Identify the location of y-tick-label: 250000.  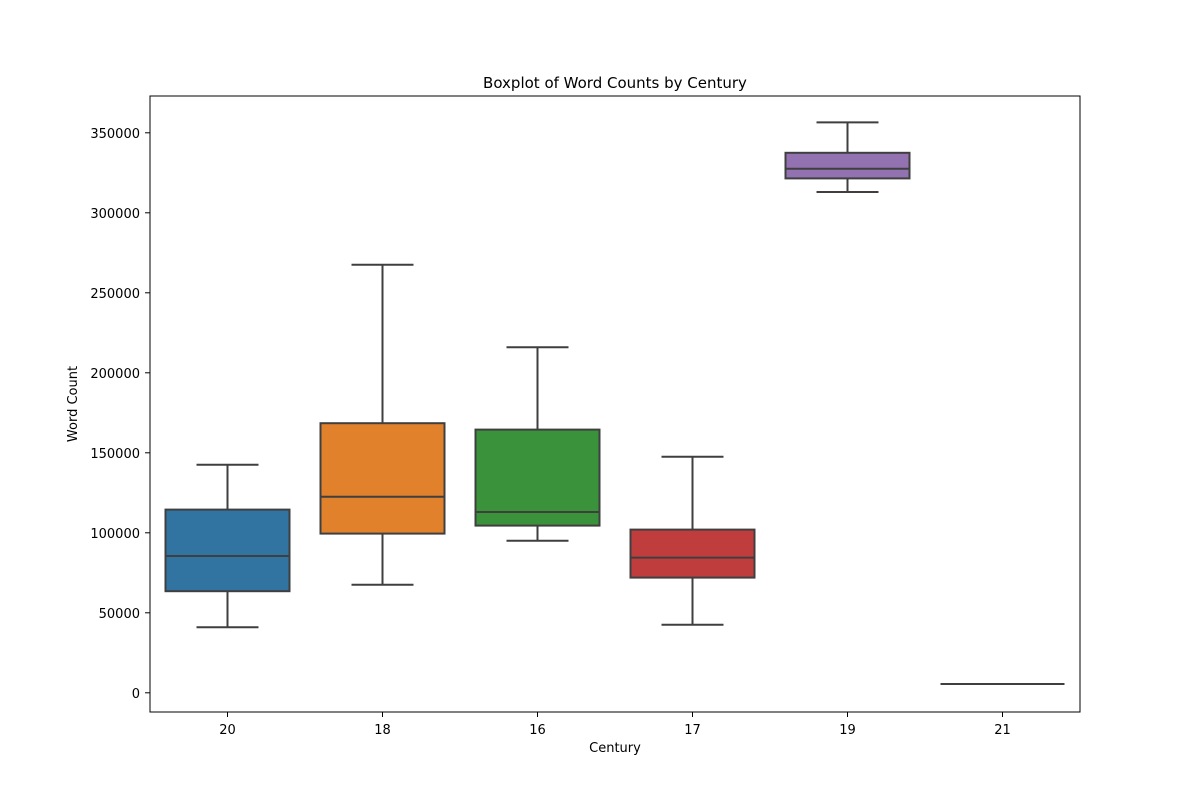
(115, 294).